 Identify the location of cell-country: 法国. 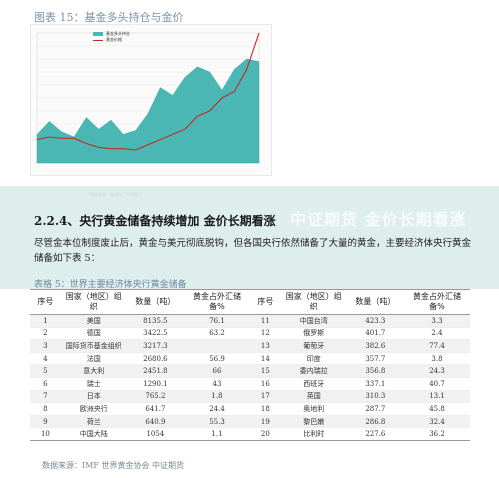
(93, 359).